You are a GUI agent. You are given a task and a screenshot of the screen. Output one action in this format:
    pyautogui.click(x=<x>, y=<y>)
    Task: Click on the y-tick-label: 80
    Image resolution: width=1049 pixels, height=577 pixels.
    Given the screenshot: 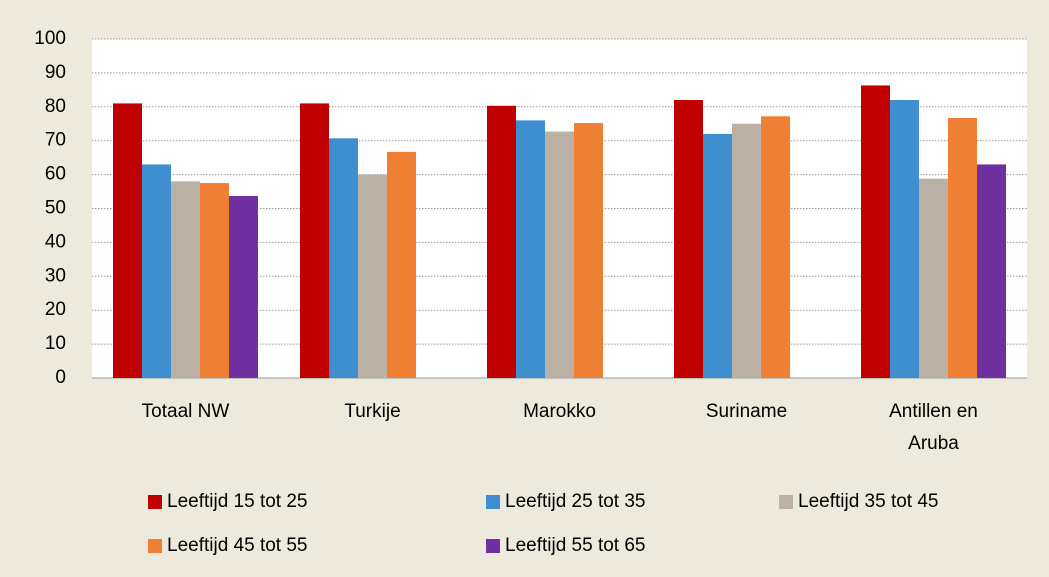 What is the action you would take?
    pyautogui.click(x=55, y=106)
    